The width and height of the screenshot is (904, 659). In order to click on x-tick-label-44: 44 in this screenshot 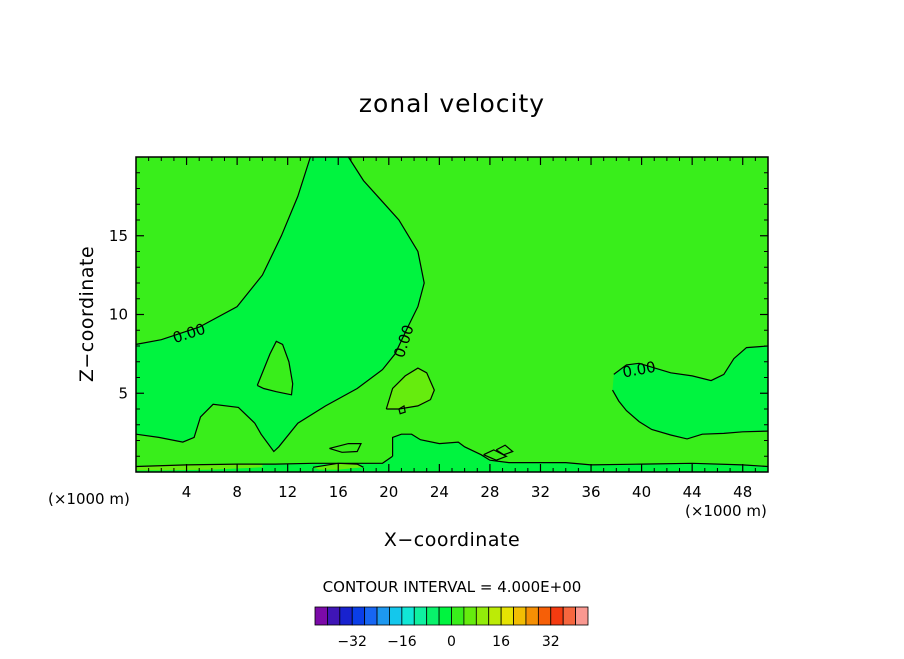, I will do `click(692, 492)`.